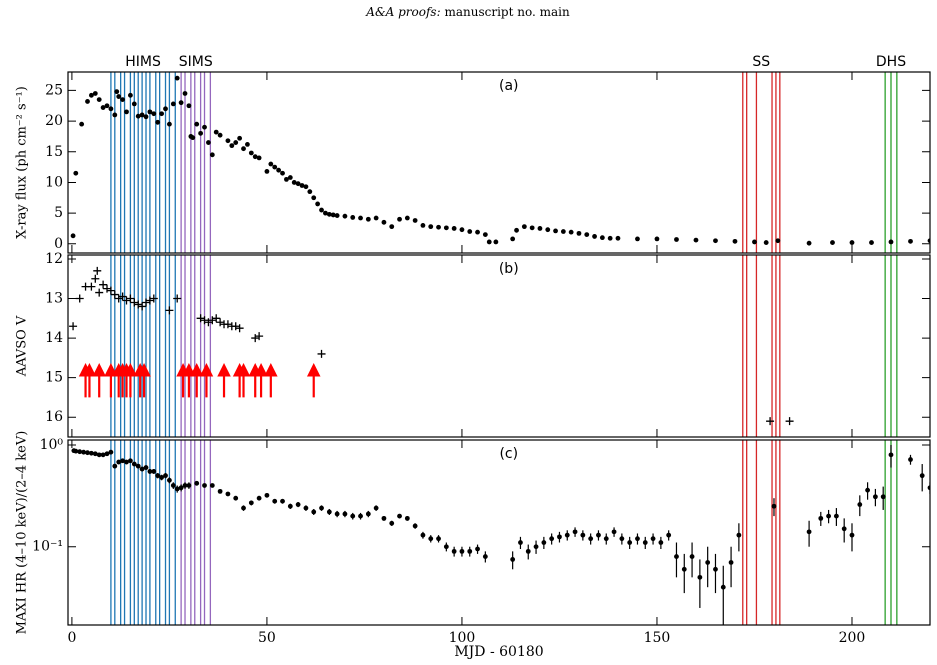 The image size is (937, 665). I want to click on running-header: A&A proofs: manuscript no. main, so click(467, 12).